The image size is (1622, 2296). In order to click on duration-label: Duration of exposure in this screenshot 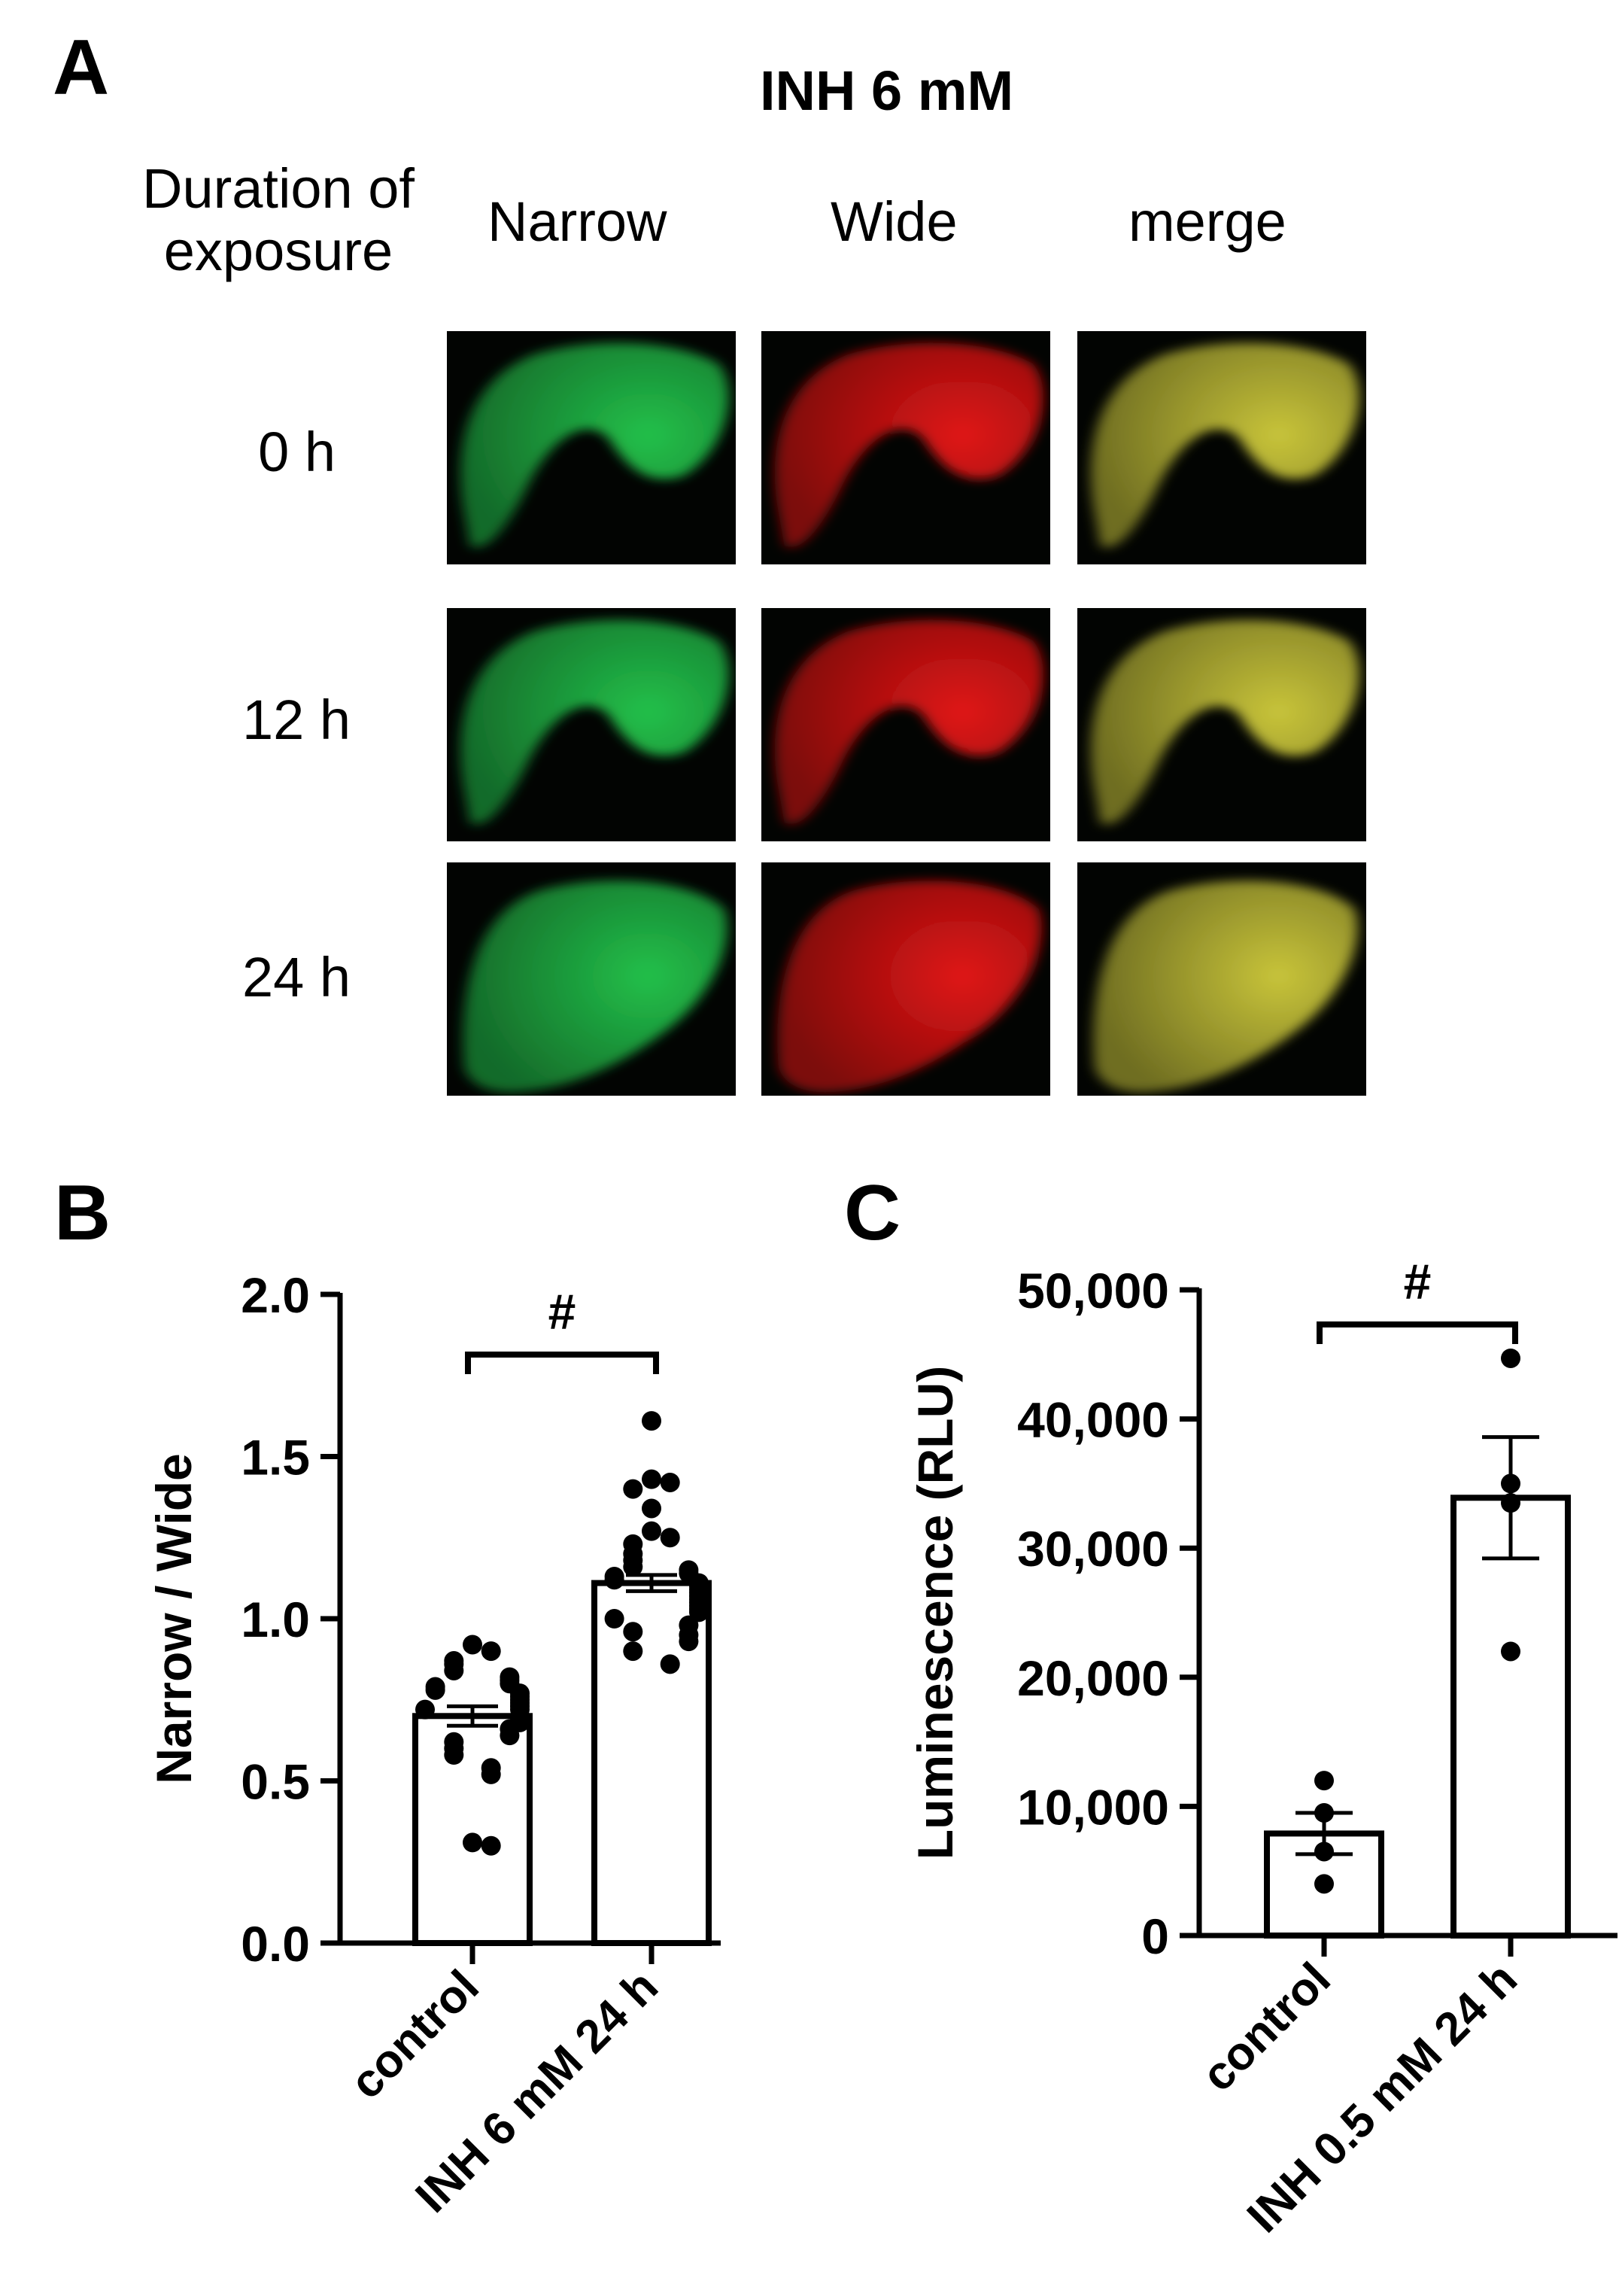, I will do `click(278, 220)`.